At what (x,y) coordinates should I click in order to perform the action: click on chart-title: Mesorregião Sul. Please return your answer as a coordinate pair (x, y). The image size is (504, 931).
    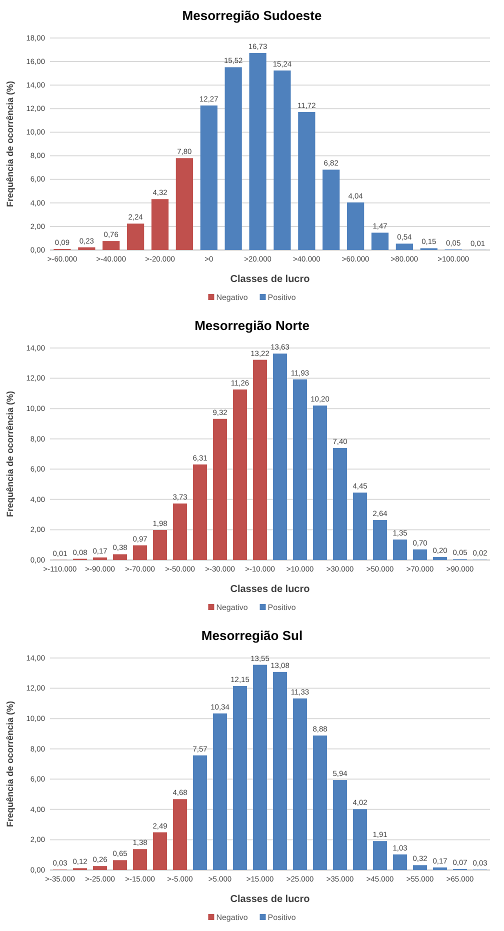
    Looking at the image, I should click on (252, 635).